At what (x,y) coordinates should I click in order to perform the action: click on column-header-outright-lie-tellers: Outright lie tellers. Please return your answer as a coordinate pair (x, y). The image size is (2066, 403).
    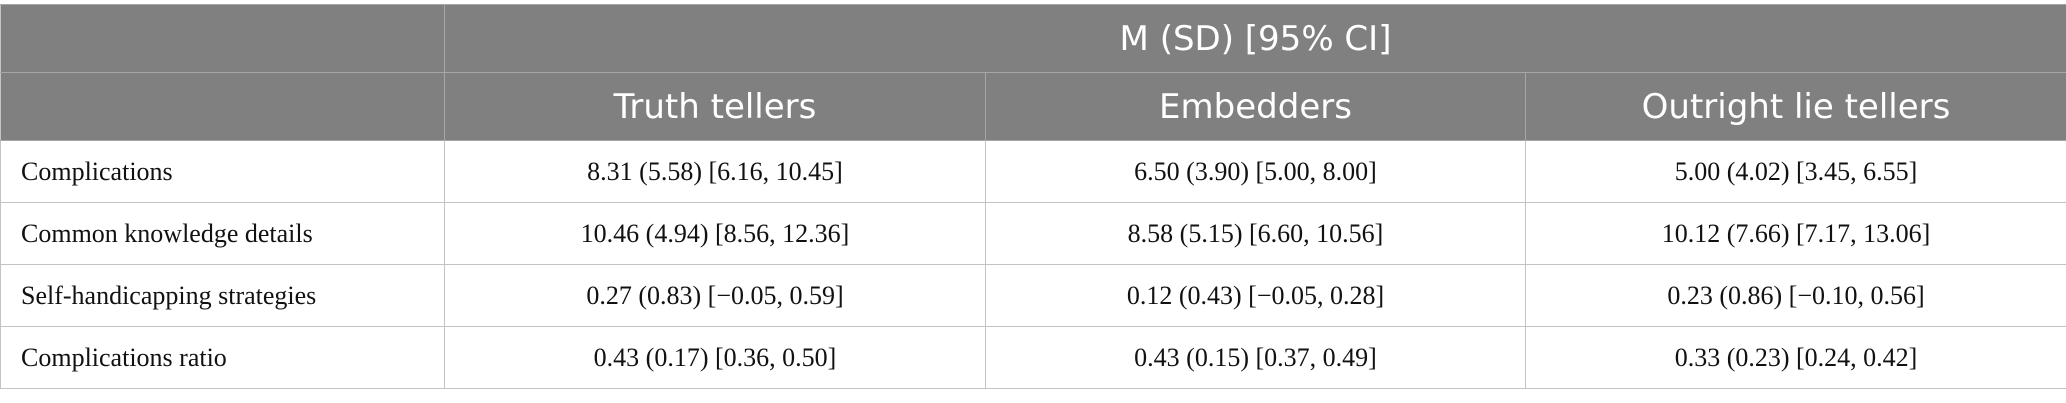
    Looking at the image, I should click on (1795, 106).